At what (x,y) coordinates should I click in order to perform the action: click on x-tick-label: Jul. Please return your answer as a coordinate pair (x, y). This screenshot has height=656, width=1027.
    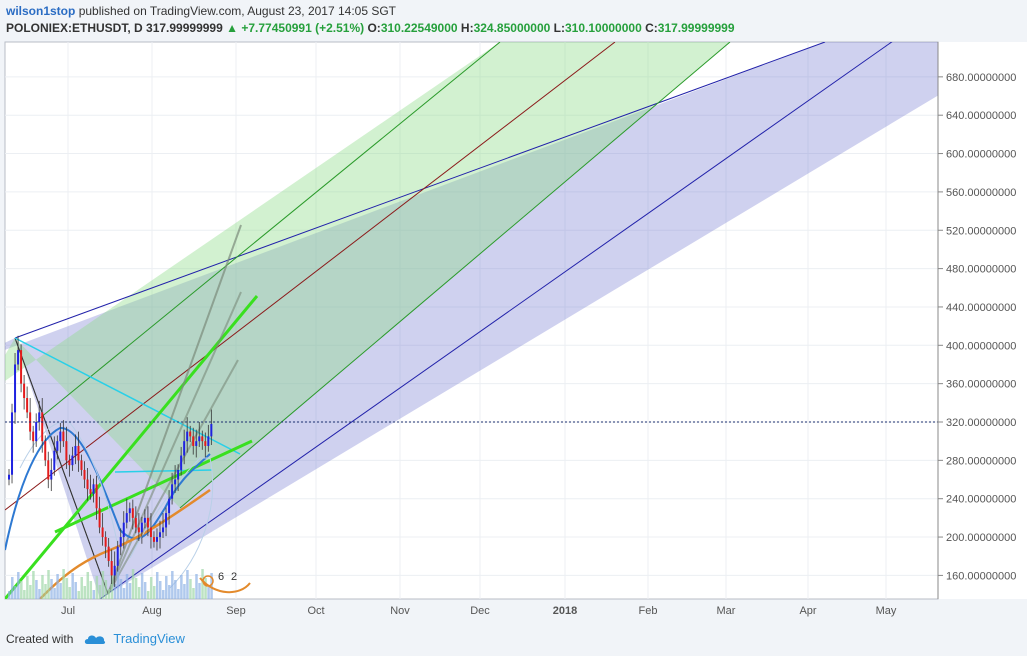
    Looking at the image, I should click on (68, 611).